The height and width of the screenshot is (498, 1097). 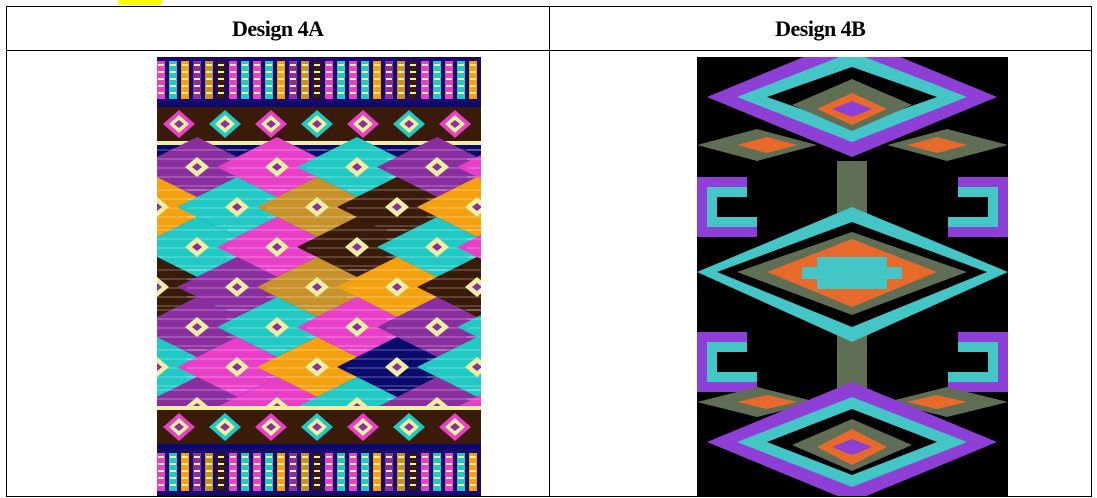 I want to click on design-4a-heading: Design 4A, so click(x=278, y=28).